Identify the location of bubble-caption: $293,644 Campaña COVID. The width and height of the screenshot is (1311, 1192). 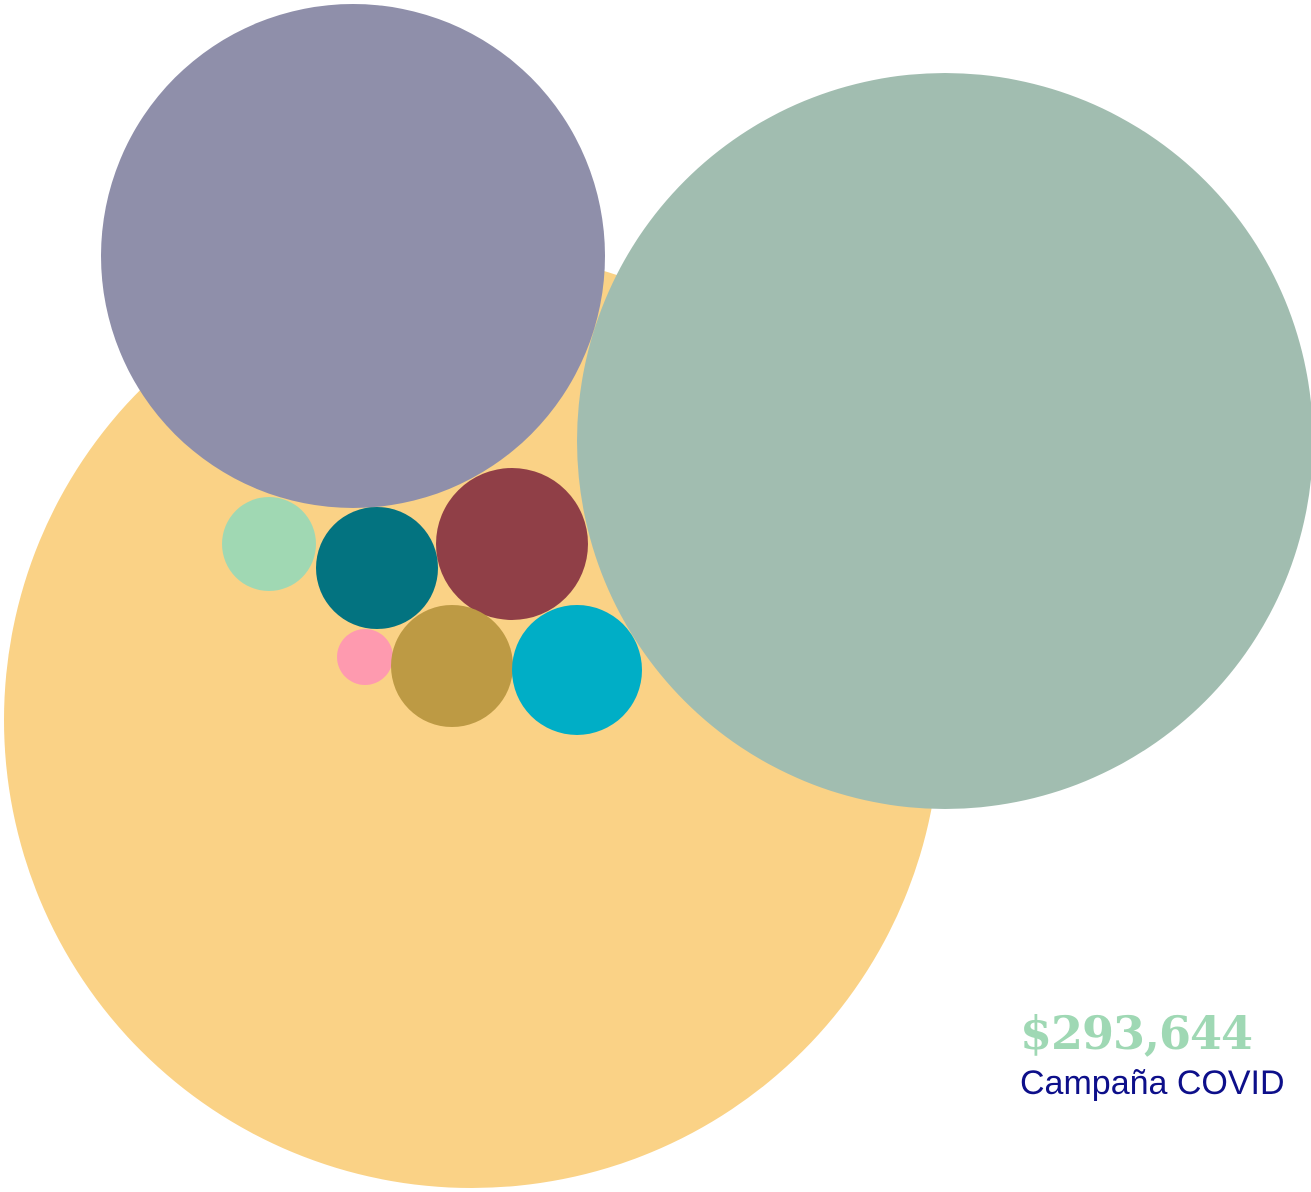
(1152, 1055).